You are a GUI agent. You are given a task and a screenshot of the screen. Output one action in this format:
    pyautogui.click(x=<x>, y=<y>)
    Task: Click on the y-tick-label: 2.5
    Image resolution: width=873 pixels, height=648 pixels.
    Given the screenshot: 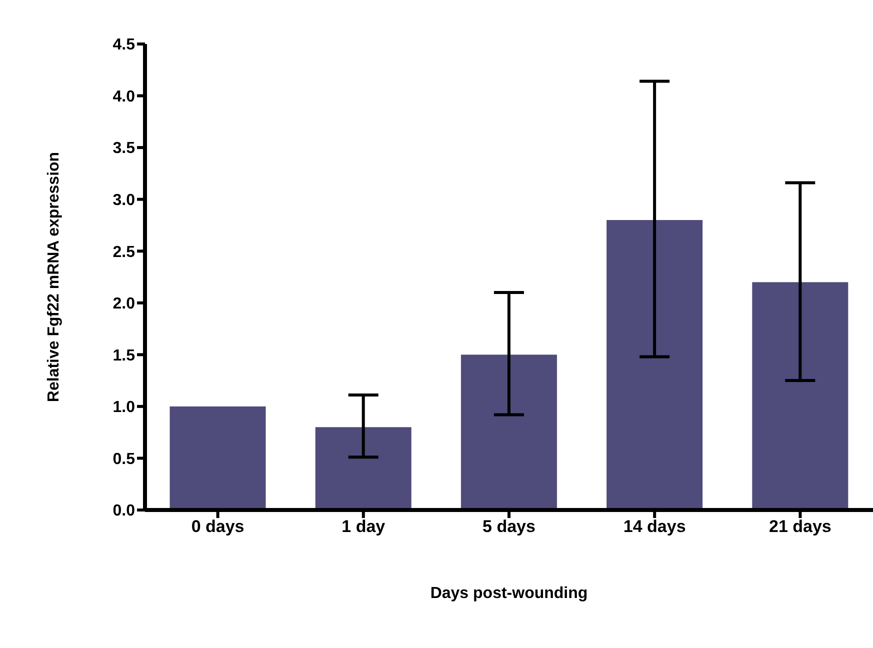 What is the action you would take?
    pyautogui.click(x=124, y=252)
    